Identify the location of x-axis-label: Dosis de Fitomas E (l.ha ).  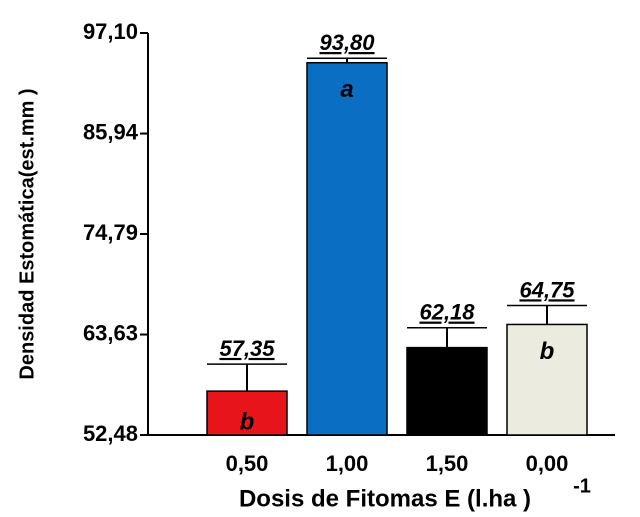
(385, 498).